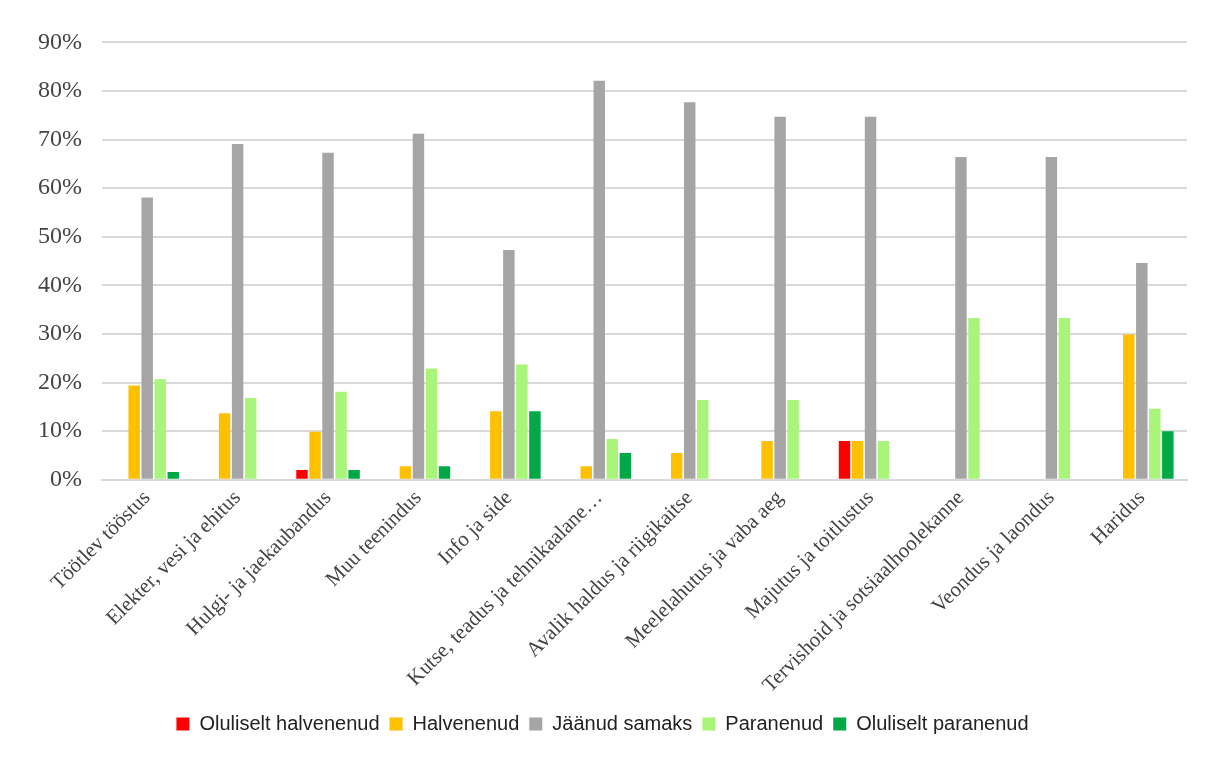 The height and width of the screenshot is (762, 1215). What do you see at coordinates (59, 380) in the screenshot?
I see `y-tick-label: 20%` at bounding box center [59, 380].